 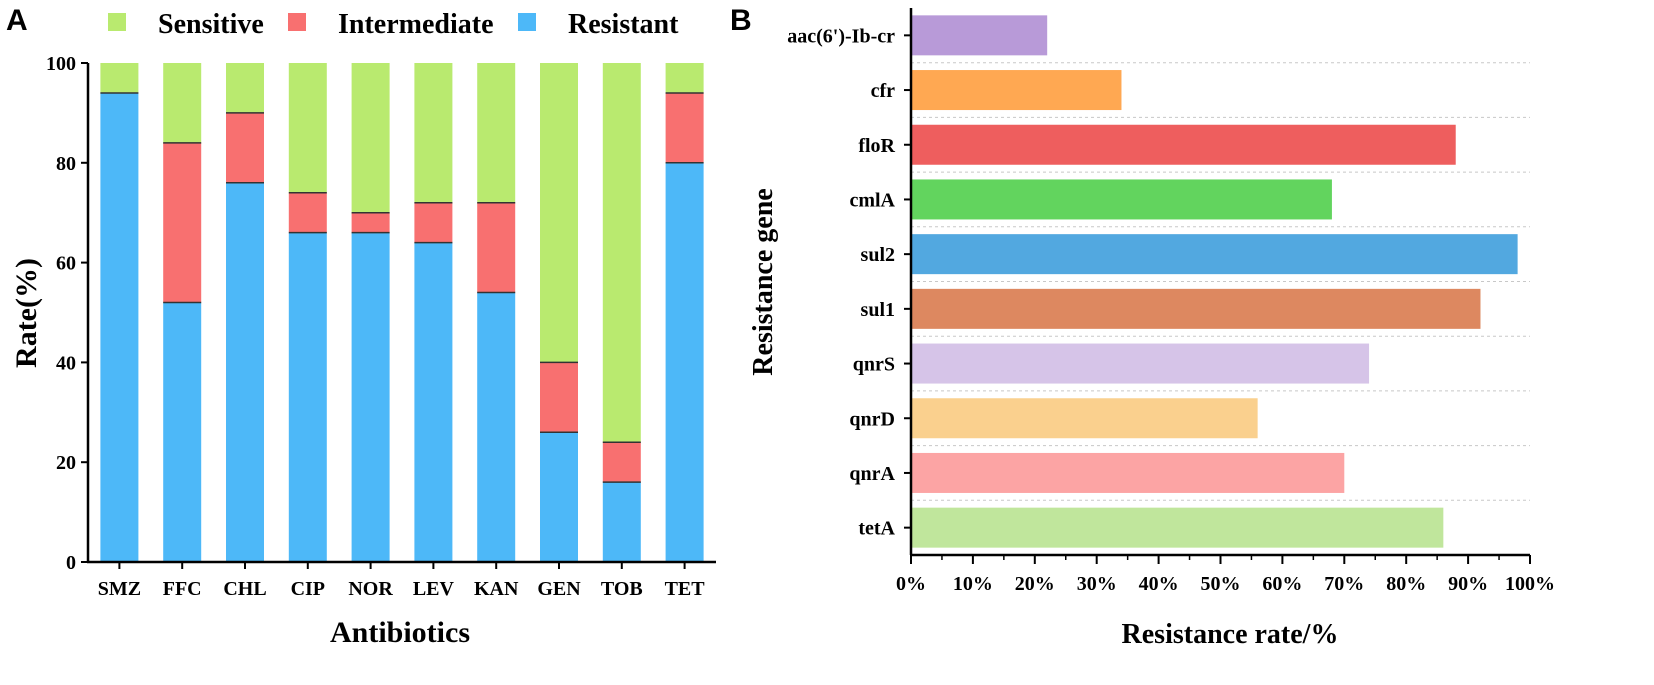 What do you see at coordinates (182, 222) in the screenshot?
I see `bar-ffc-intermediate` at bounding box center [182, 222].